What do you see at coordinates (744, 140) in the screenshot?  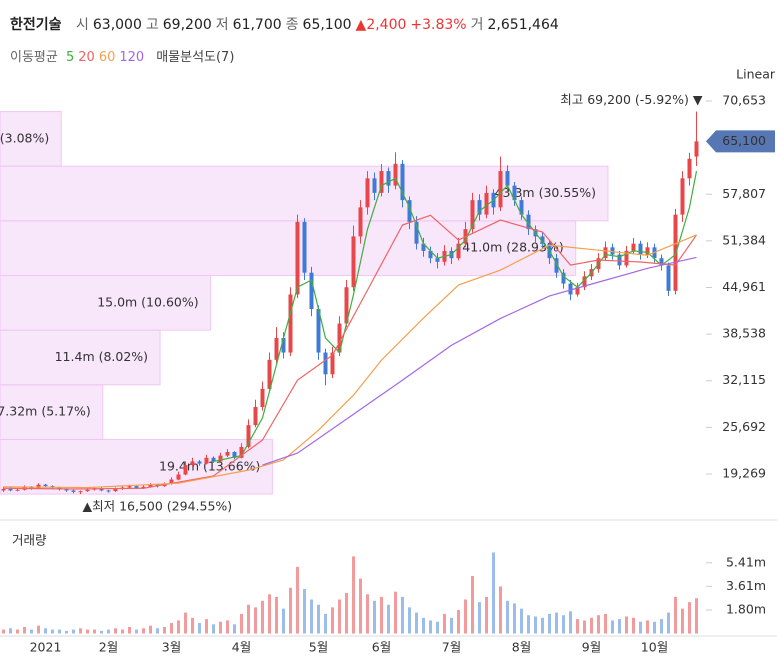 I see `last-price-label: 65,100` at bounding box center [744, 140].